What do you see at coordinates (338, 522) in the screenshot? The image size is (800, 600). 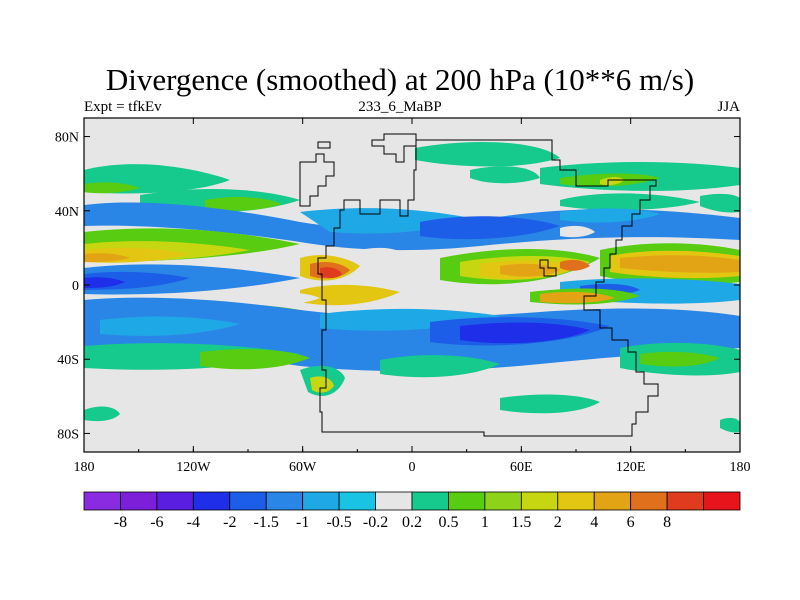 I see `colorbar-label: -0.5` at bounding box center [338, 522].